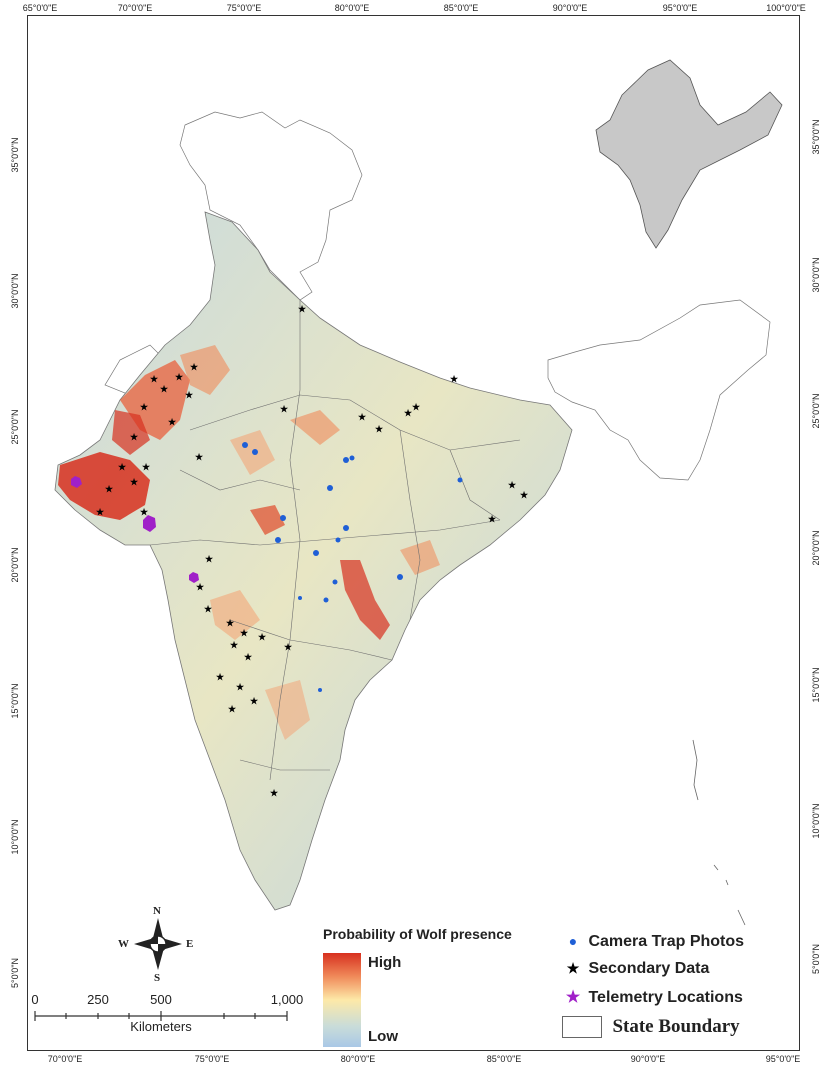 This screenshot has width=829, height=1072. I want to click on scale-label: 250, so click(98, 999).